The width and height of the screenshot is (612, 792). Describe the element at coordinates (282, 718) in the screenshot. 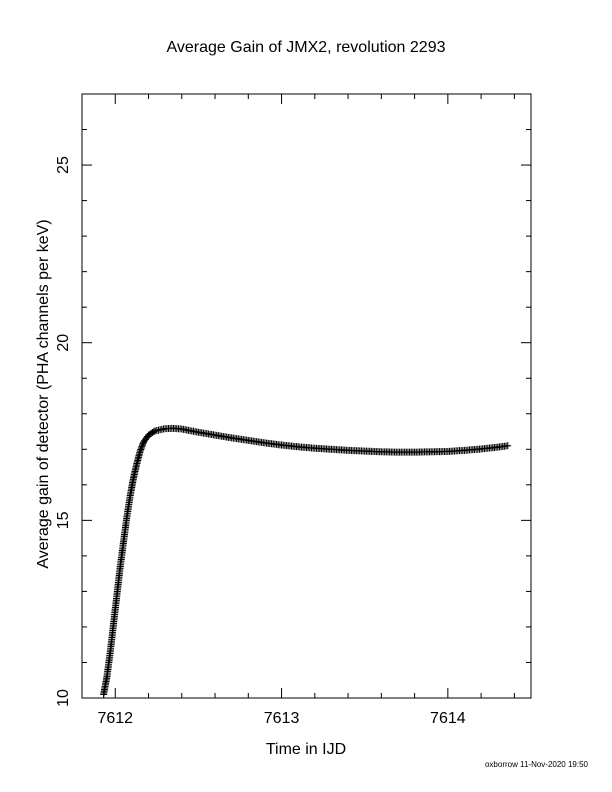

I see `x-tick-label: 7613` at that location.